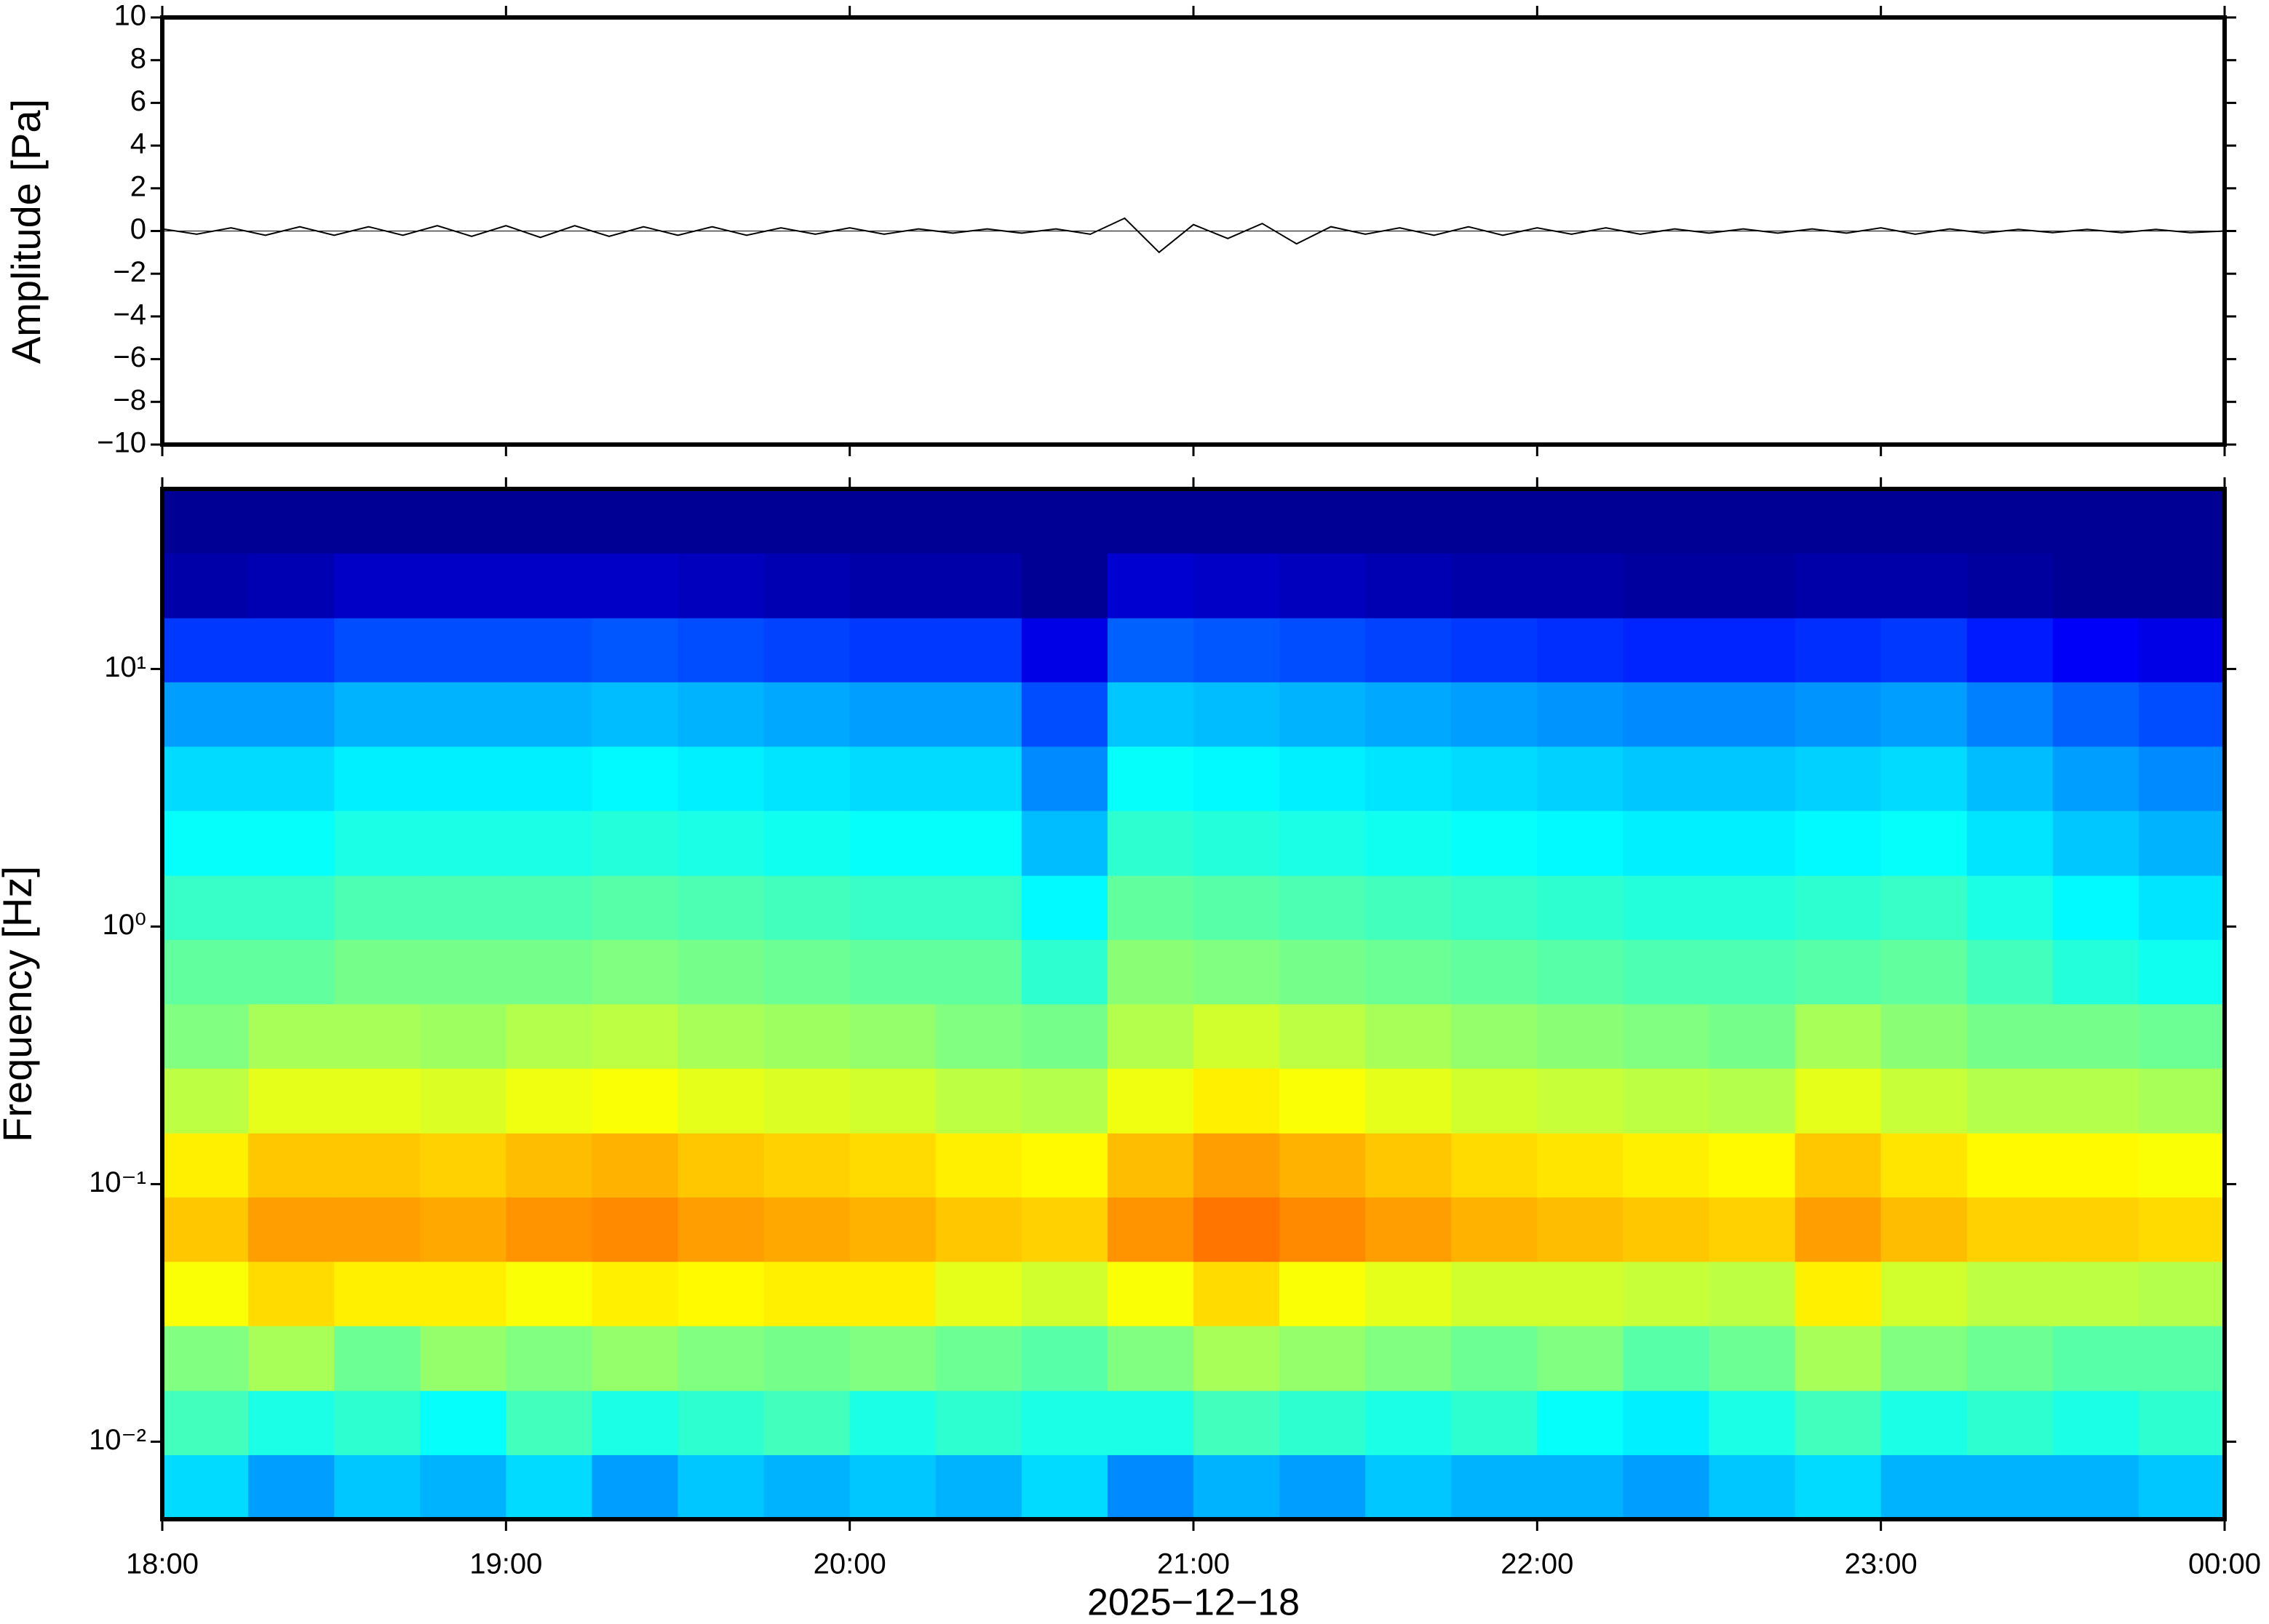 The image size is (2269, 1624). What do you see at coordinates (138, 229) in the screenshot?
I see `y-tick-label: 0` at bounding box center [138, 229].